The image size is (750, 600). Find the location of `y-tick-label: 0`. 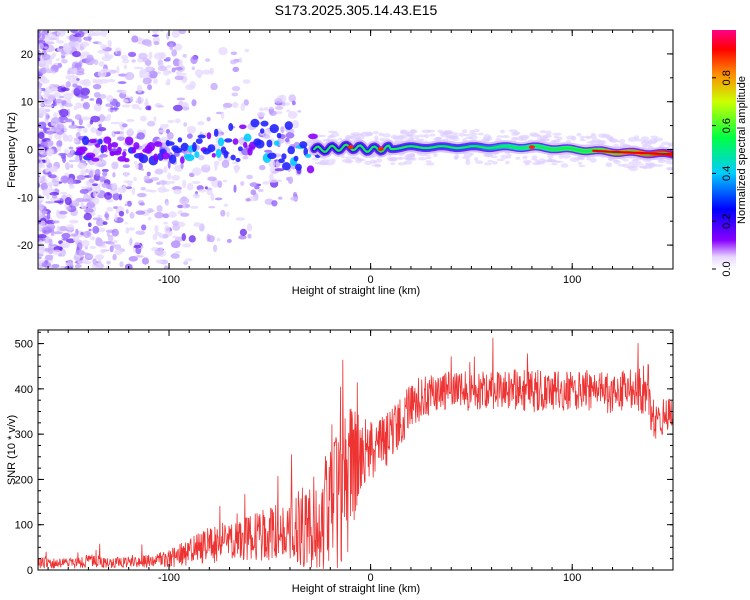

y-tick-label: 0 is located at coordinates (30, 151).